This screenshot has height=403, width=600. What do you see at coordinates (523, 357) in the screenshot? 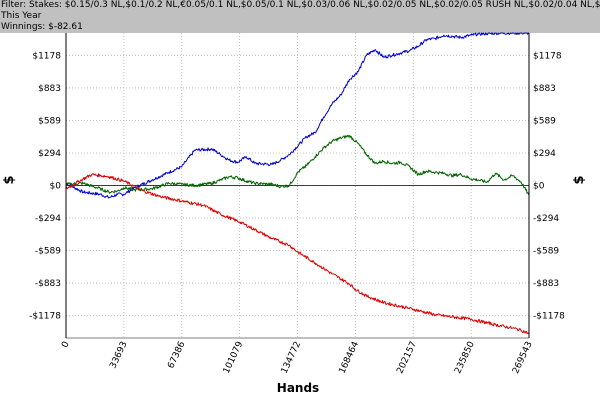
I see `x-tick-label: 269543` at bounding box center [523, 357].